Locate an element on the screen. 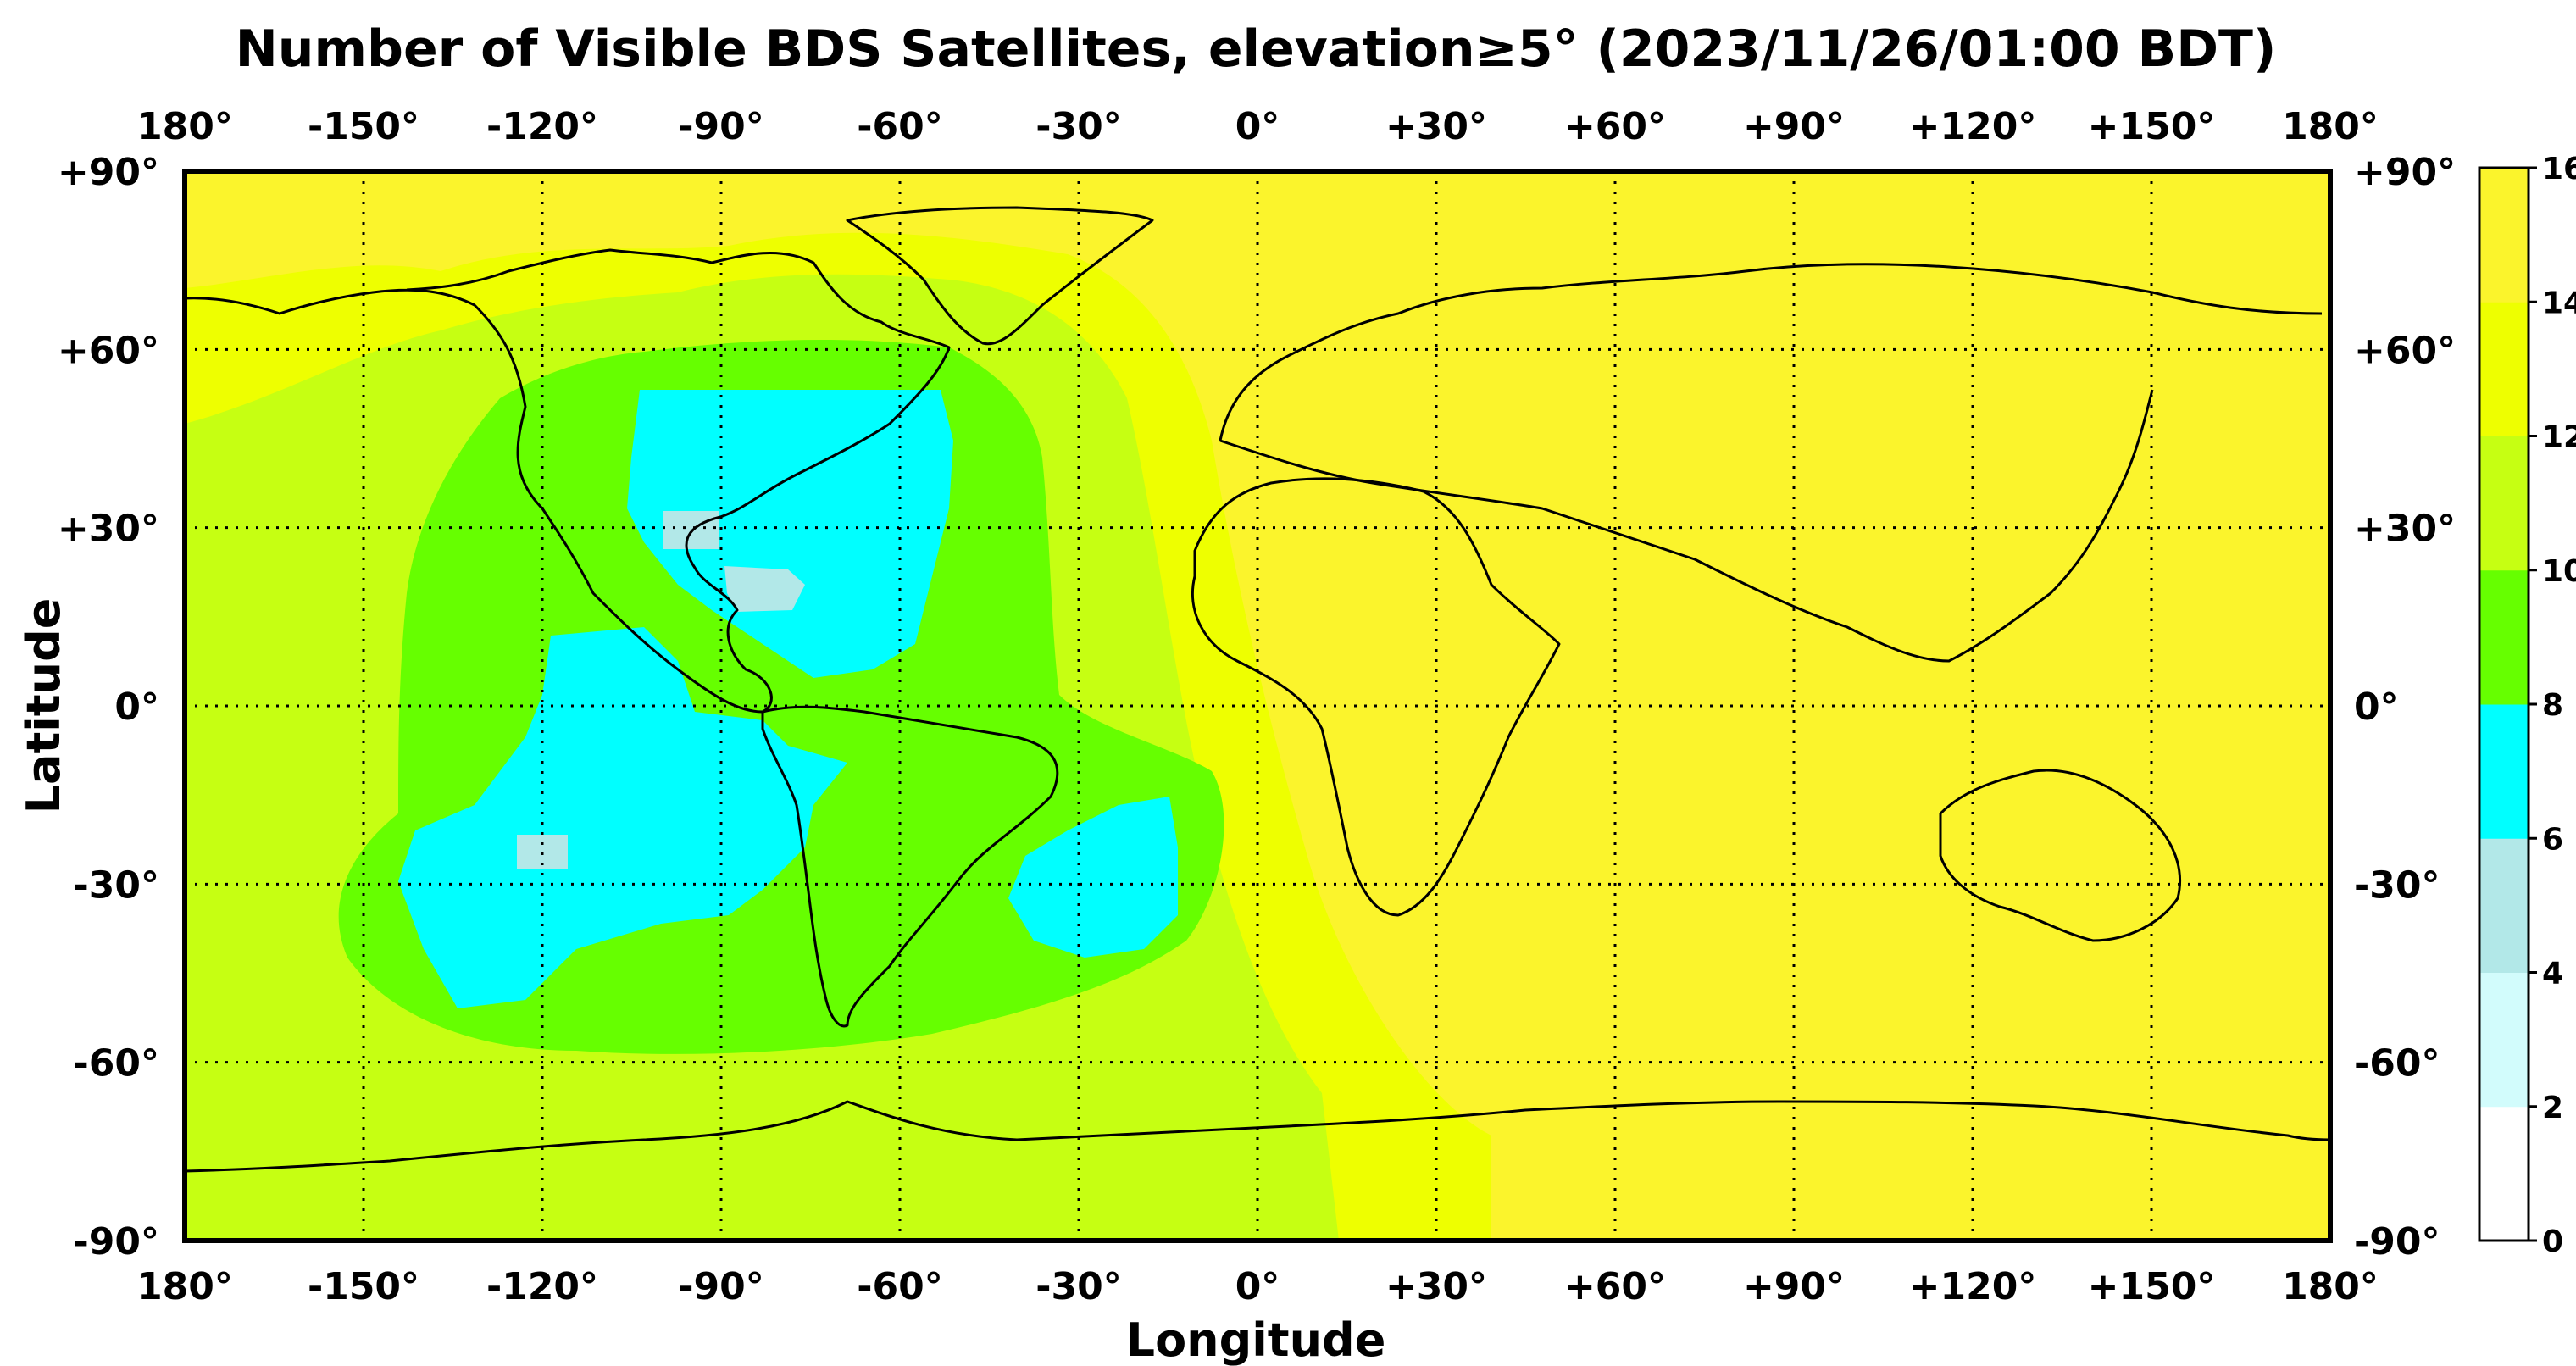 This screenshot has height=1366, width=2576. cyan-north-america is located at coordinates (790, 534).